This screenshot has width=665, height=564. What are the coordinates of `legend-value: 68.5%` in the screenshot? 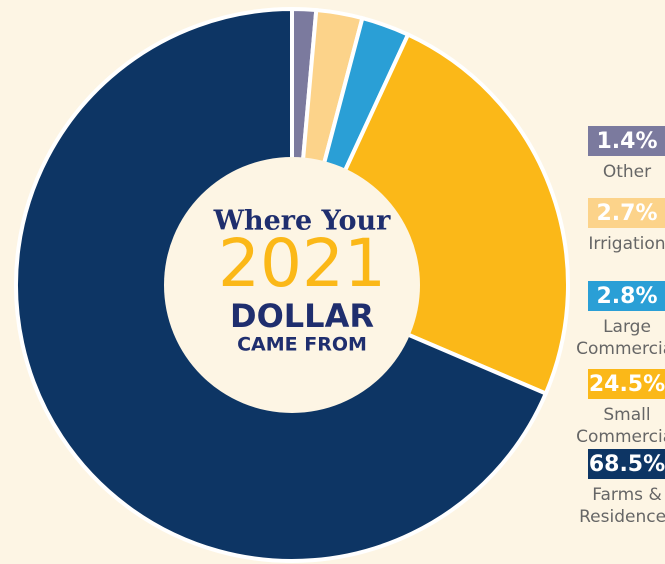 It's located at (627, 464).